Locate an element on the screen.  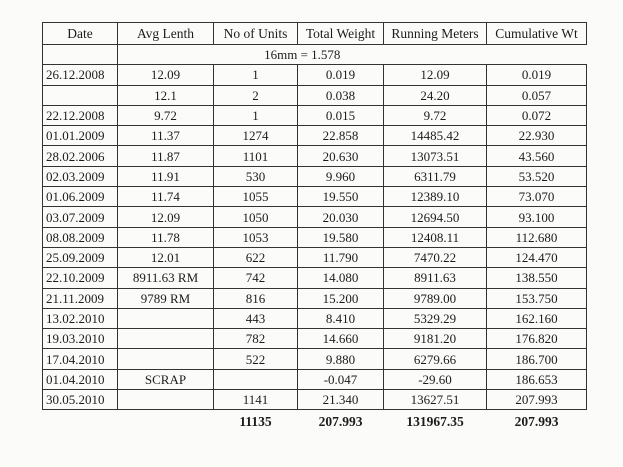
weight-cell: 0.019 is located at coordinates (340, 75).